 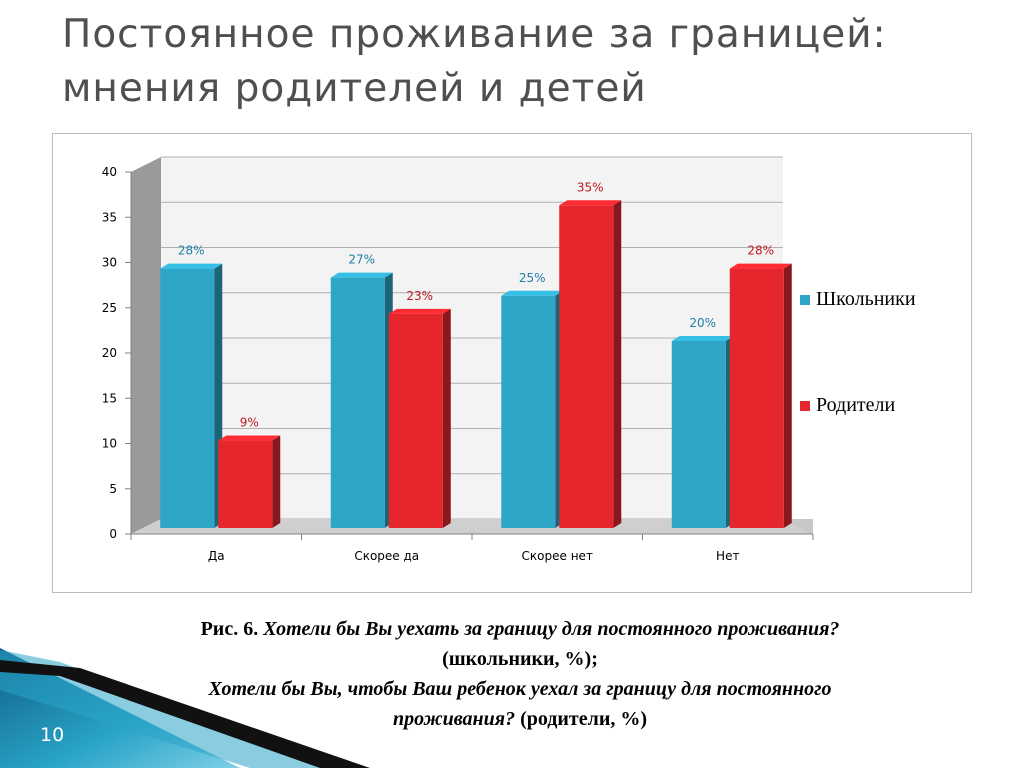 What do you see at coordinates (109, 217) in the screenshot?
I see `y-tick-label: 35` at bounding box center [109, 217].